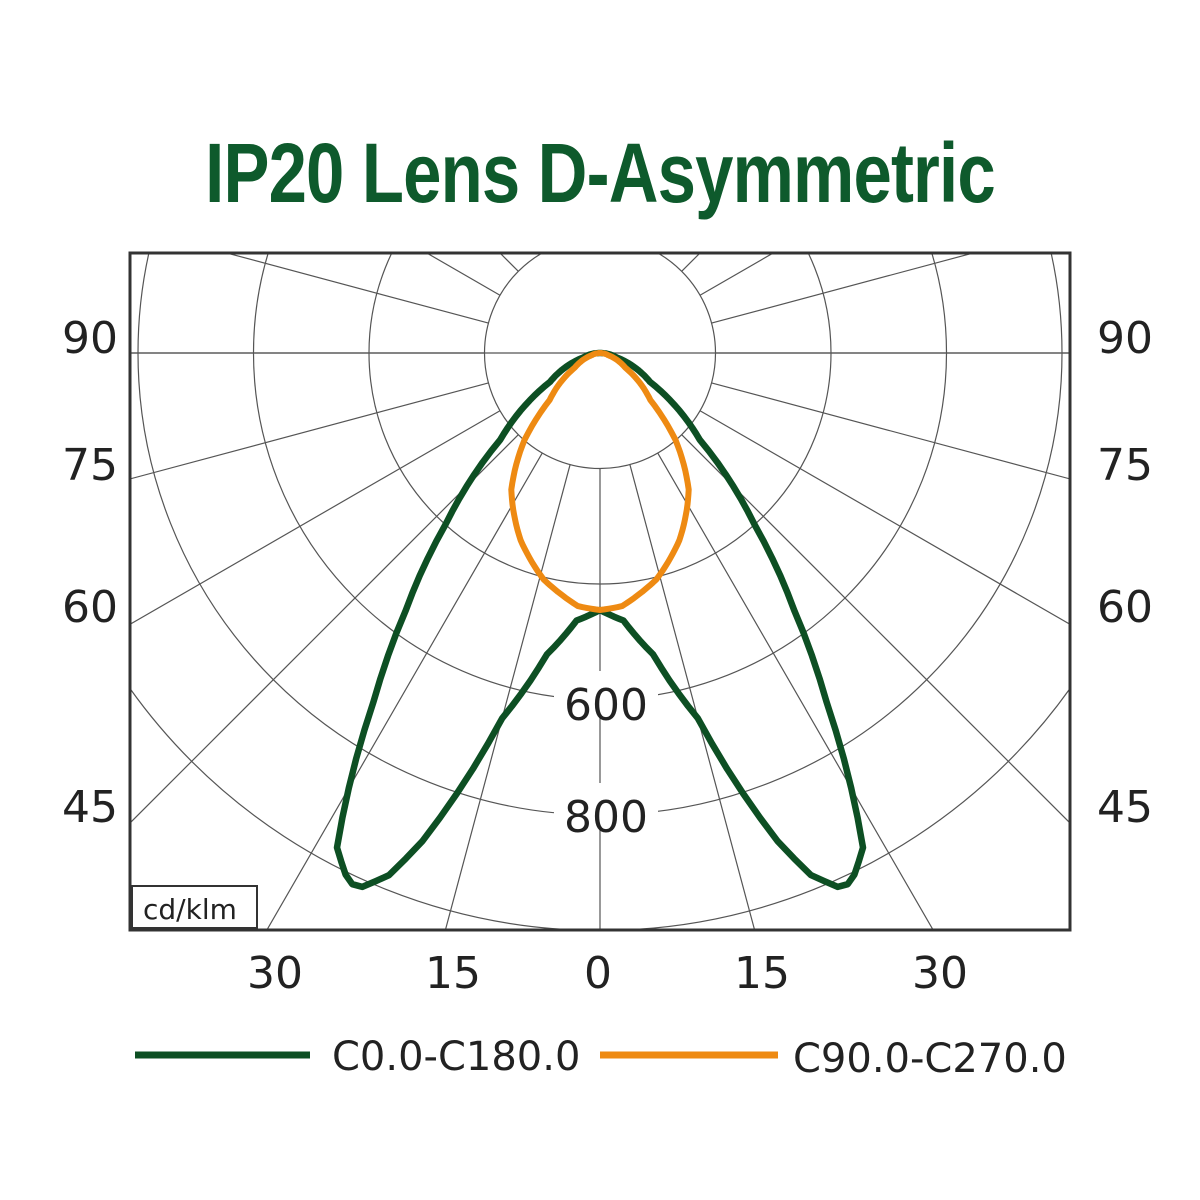 The height and width of the screenshot is (1200, 1200). What do you see at coordinates (600, 173) in the screenshot?
I see `chart-title: IP20 Lens D-Asymmetric` at bounding box center [600, 173].